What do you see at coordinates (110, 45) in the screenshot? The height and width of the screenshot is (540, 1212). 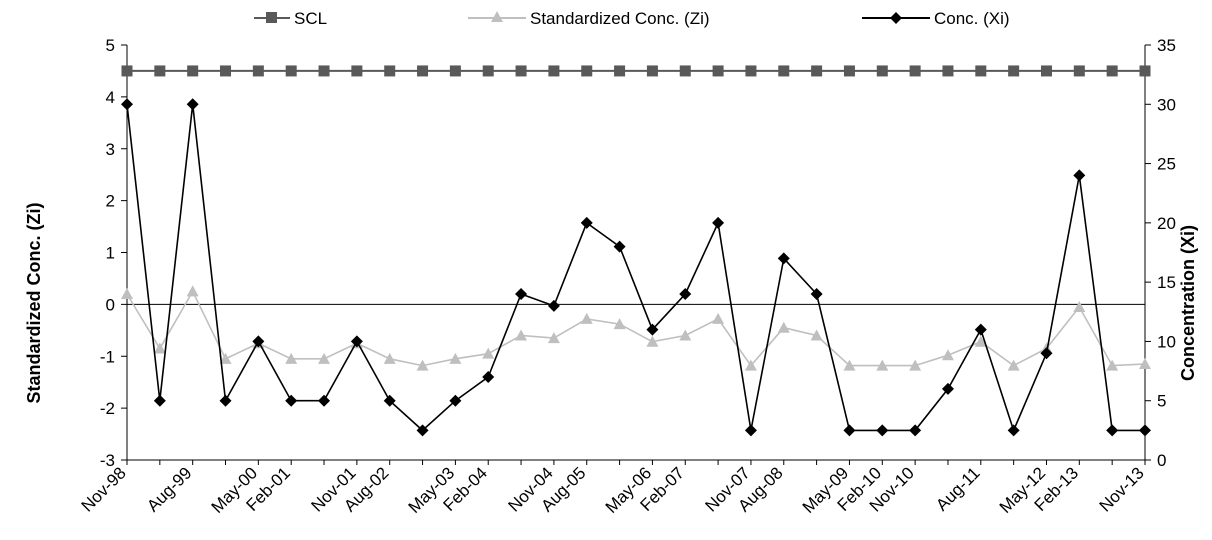 I see `left-tick-label: 5` at bounding box center [110, 45].